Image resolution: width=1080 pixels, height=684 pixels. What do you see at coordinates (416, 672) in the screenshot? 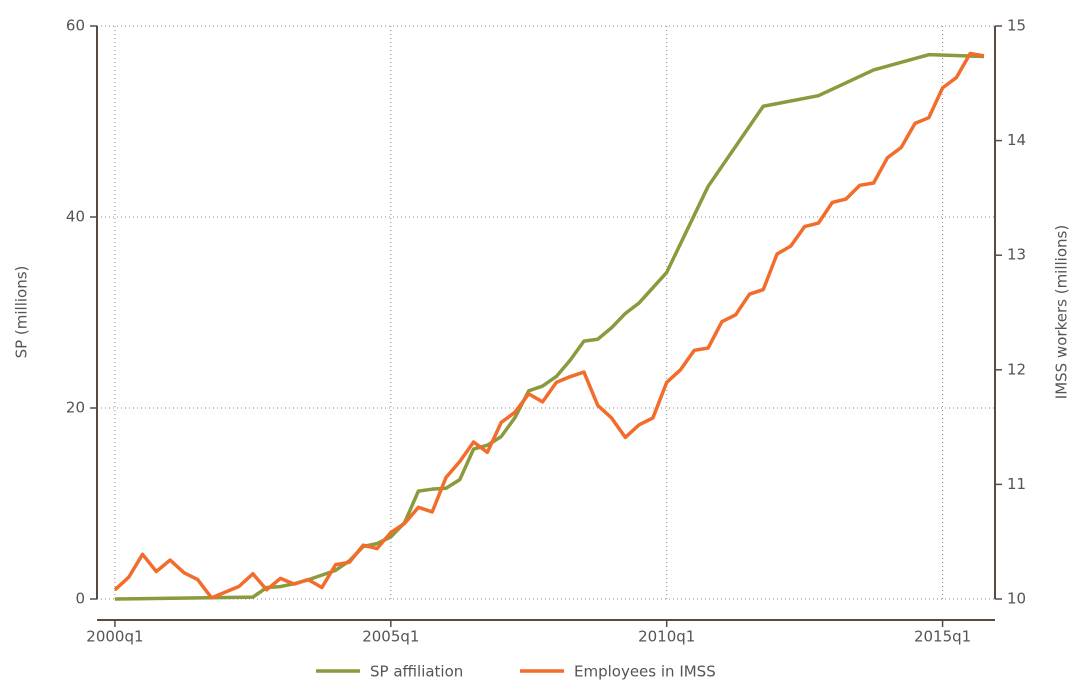
I see `legend-label: SP affiliation` at bounding box center [416, 672].